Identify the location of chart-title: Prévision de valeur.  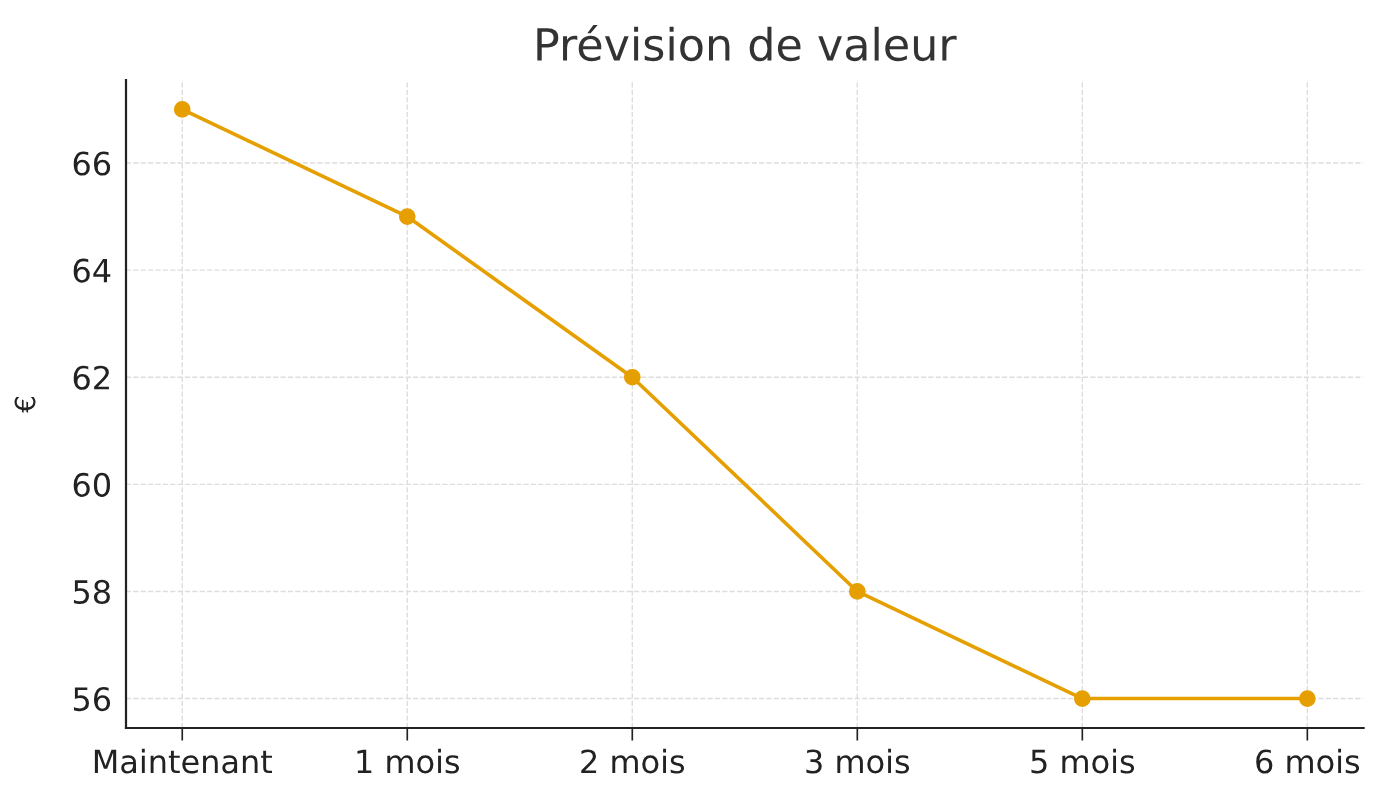
(747, 43).